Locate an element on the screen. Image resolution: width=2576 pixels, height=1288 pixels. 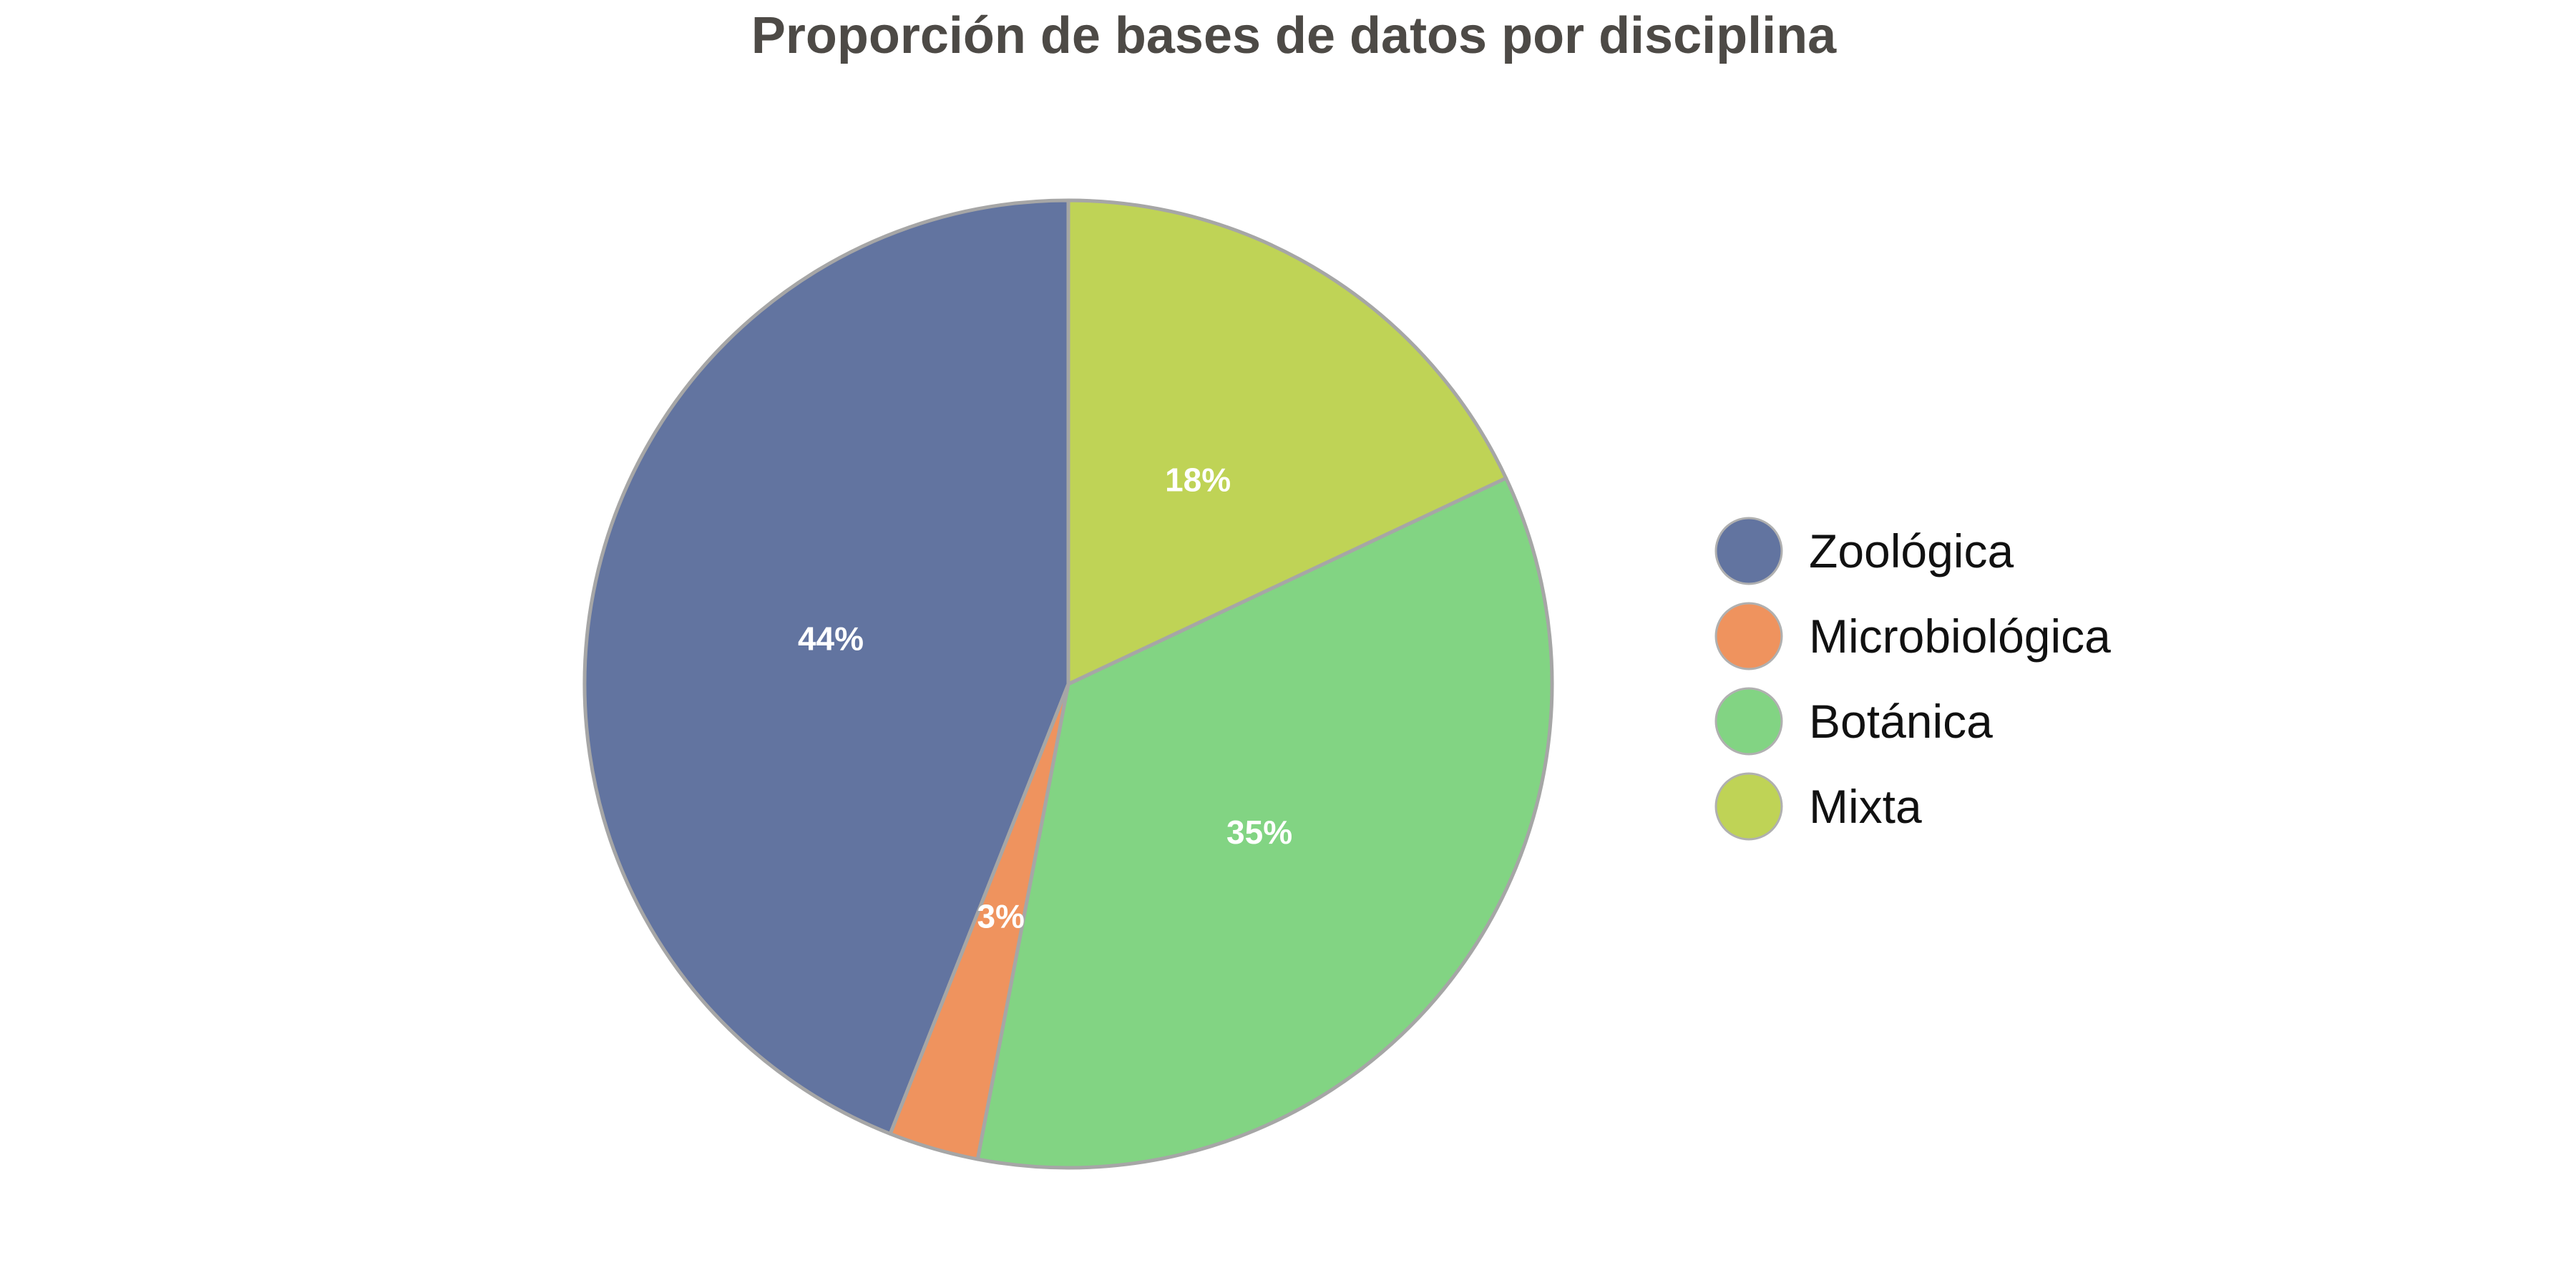
slice-label-zoologica: 44% is located at coordinates (831, 639).